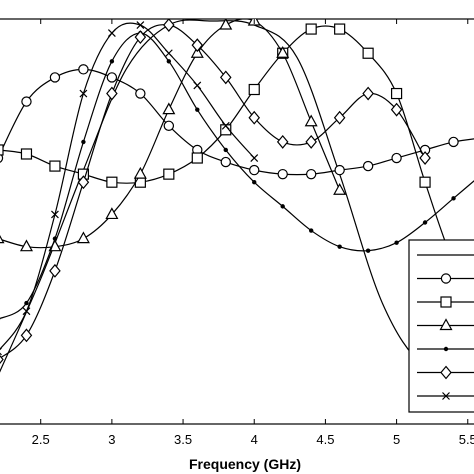 Image resolution: width=474 pixels, height=474 pixels. Describe the element at coordinates (245, 464) in the screenshot. I see `x-axis-title: Frequency (GHz)` at that location.